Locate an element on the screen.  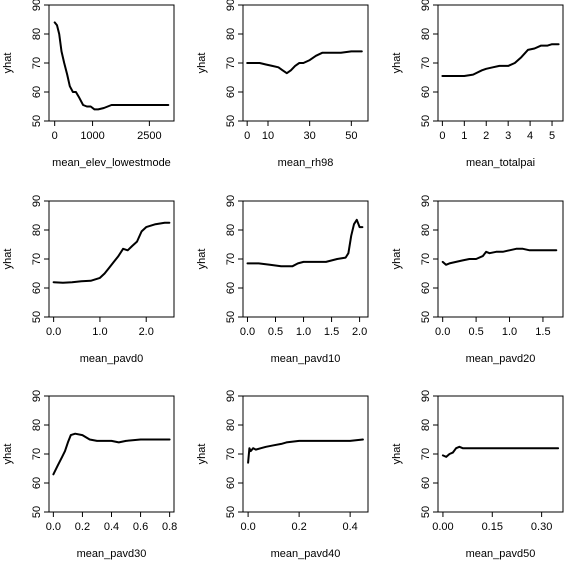
x-axis-label: mean_rh98 is located at coordinates (306, 163).